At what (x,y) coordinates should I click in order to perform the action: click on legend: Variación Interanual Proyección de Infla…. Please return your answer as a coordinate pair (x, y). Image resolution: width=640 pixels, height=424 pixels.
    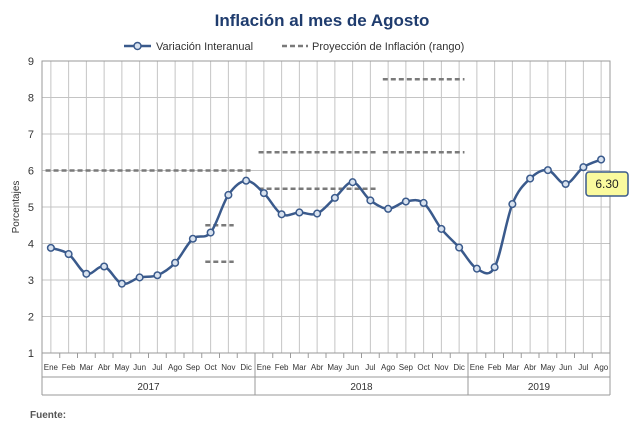
    Looking at the image, I should click on (294, 47).